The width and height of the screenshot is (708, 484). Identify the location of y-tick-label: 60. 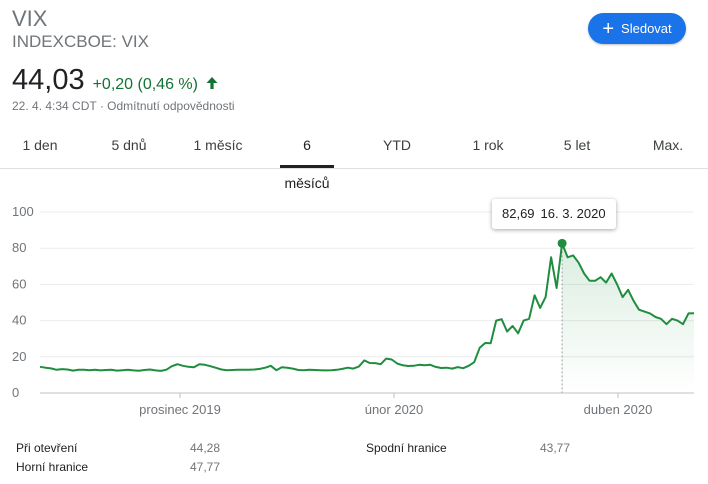
(19, 283).